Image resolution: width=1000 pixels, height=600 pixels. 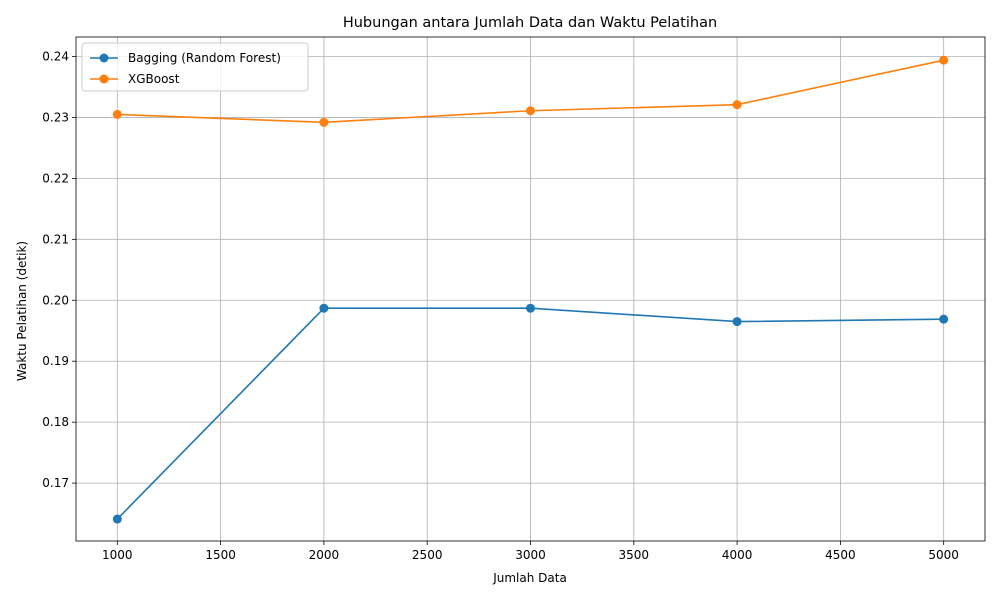 What do you see at coordinates (427, 555) in the screenshot?
I see `x-tick-label: 2500` at bounding box center [427, 555].